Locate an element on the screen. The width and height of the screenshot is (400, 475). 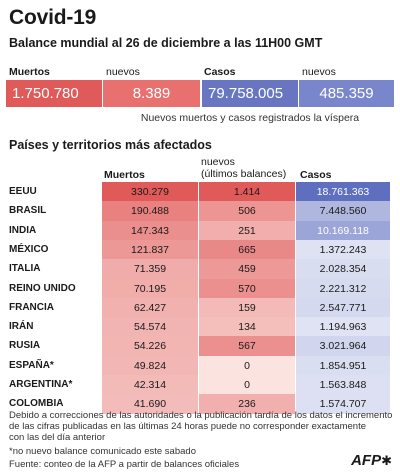
cases-cell: 1.854.951 is located at coordinates (343, 365).